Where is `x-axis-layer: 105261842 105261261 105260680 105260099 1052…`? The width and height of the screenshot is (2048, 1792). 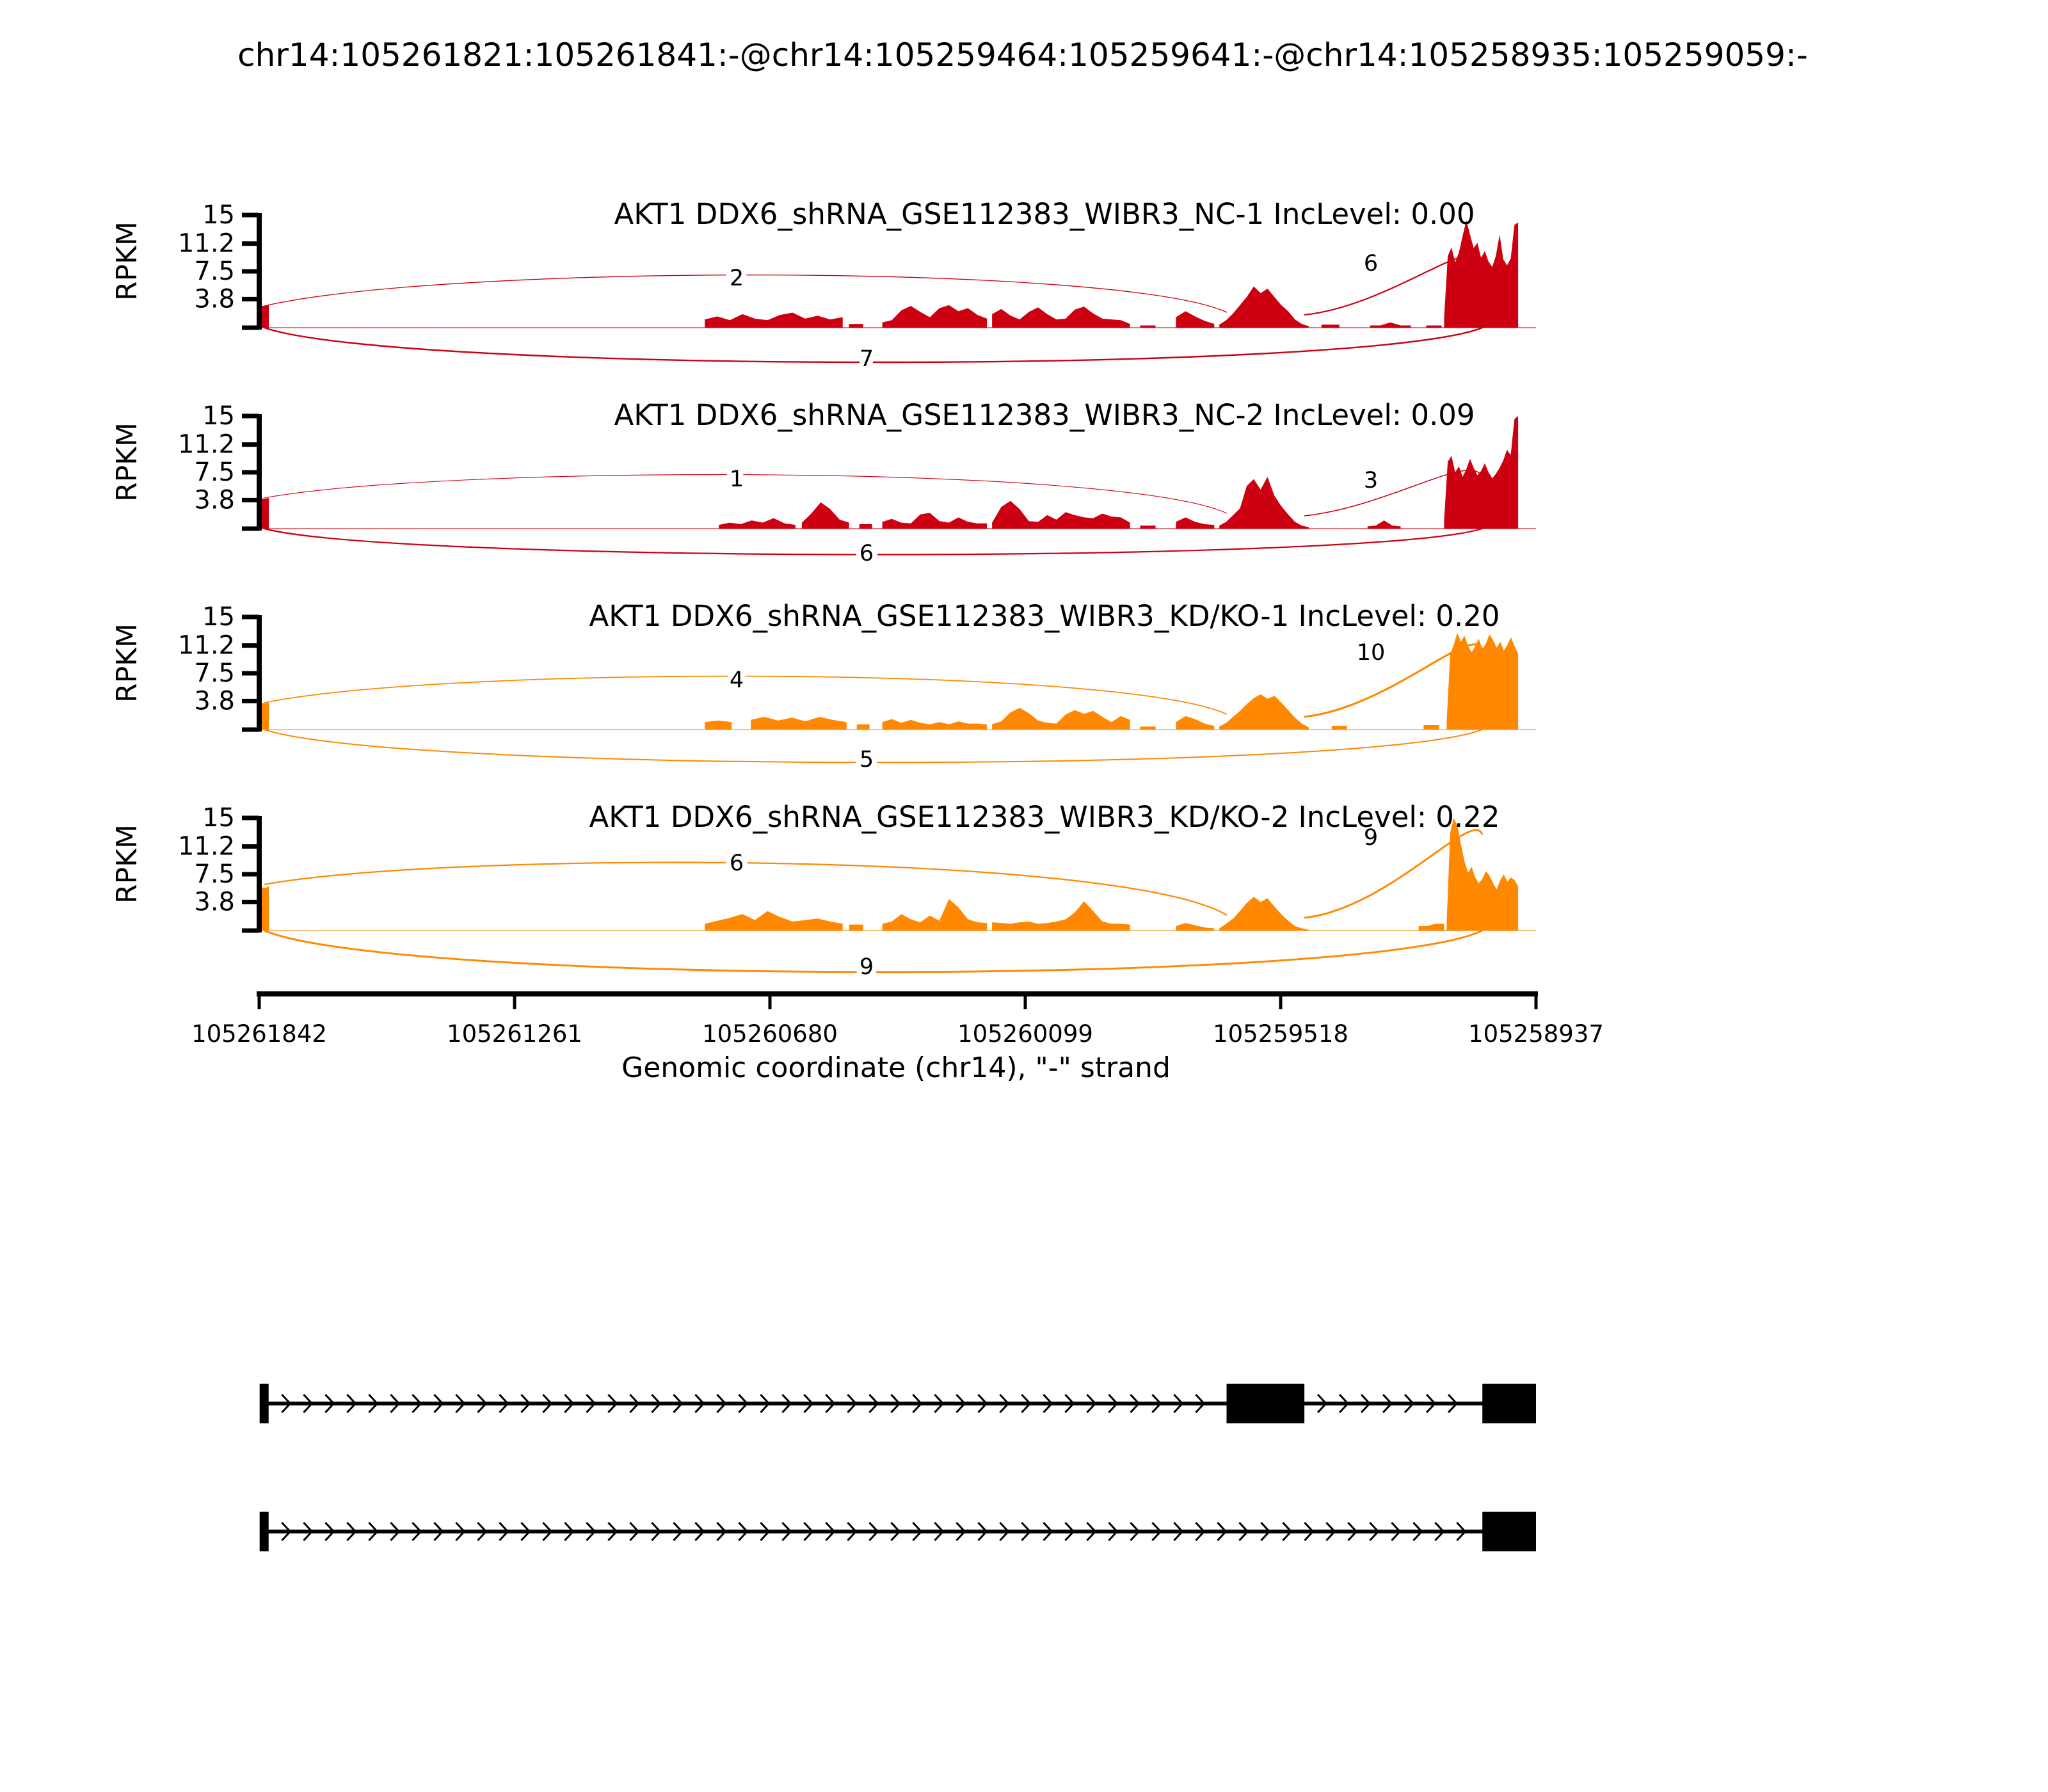 x-axis-layer: 105261842 105261261 105260680 105260099 1052… is located at coordinates (897, 1019).